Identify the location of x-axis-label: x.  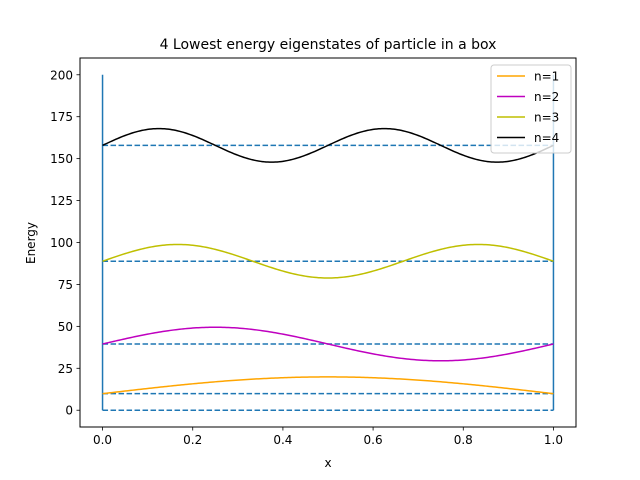
(327, 463).